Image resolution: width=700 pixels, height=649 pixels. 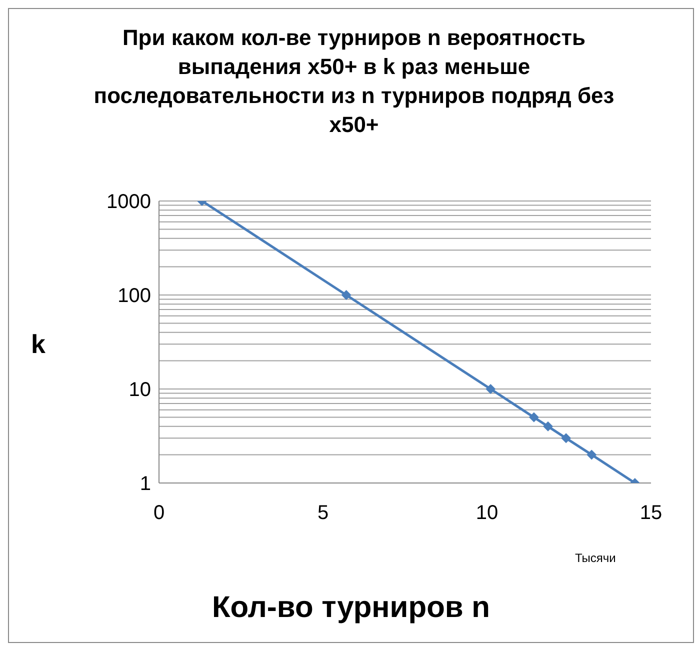 What do you see at coordinates (139, 390) in the screenshot?
I see `y-tick-label: 10` at bounding box center [139, 390].